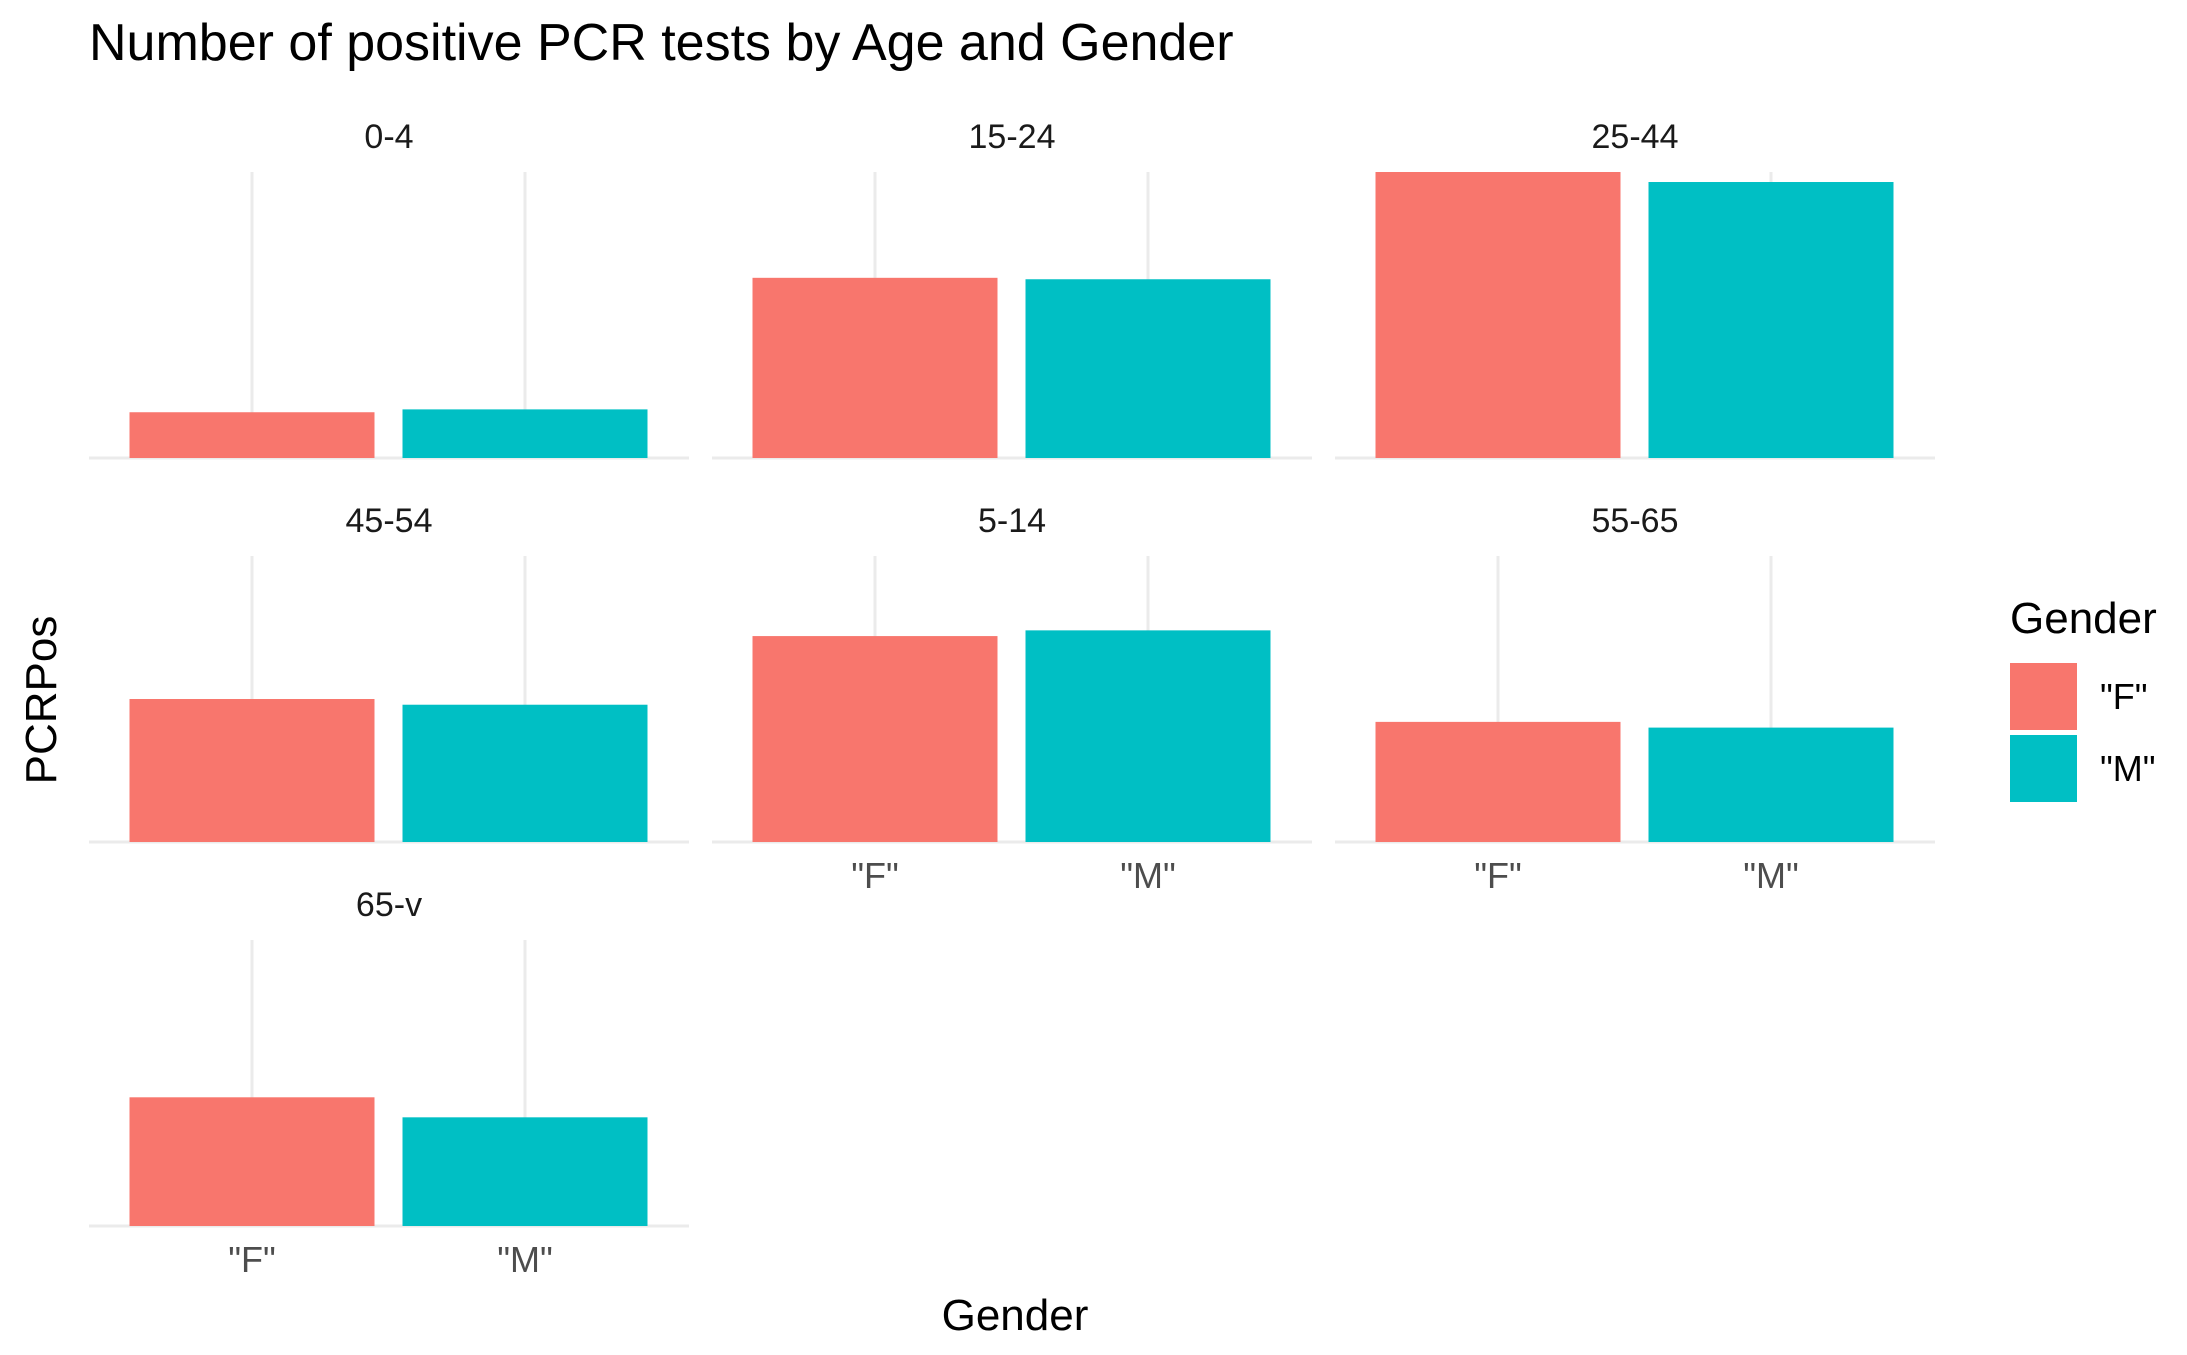 Image resolution: width=2187 pixels, height=1355 pixels. I want to click on facet-panel: 5-14 "F" "M", so click(1012, 699).